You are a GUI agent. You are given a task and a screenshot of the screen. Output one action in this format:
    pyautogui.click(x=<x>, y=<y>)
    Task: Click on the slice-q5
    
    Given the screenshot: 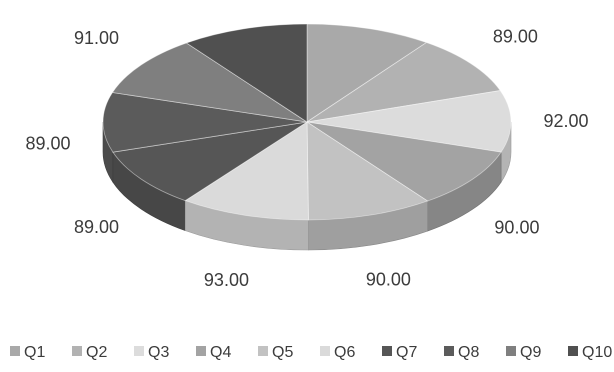 What is the action you would take?
    pyautogui.click(x=367, y=171)
    